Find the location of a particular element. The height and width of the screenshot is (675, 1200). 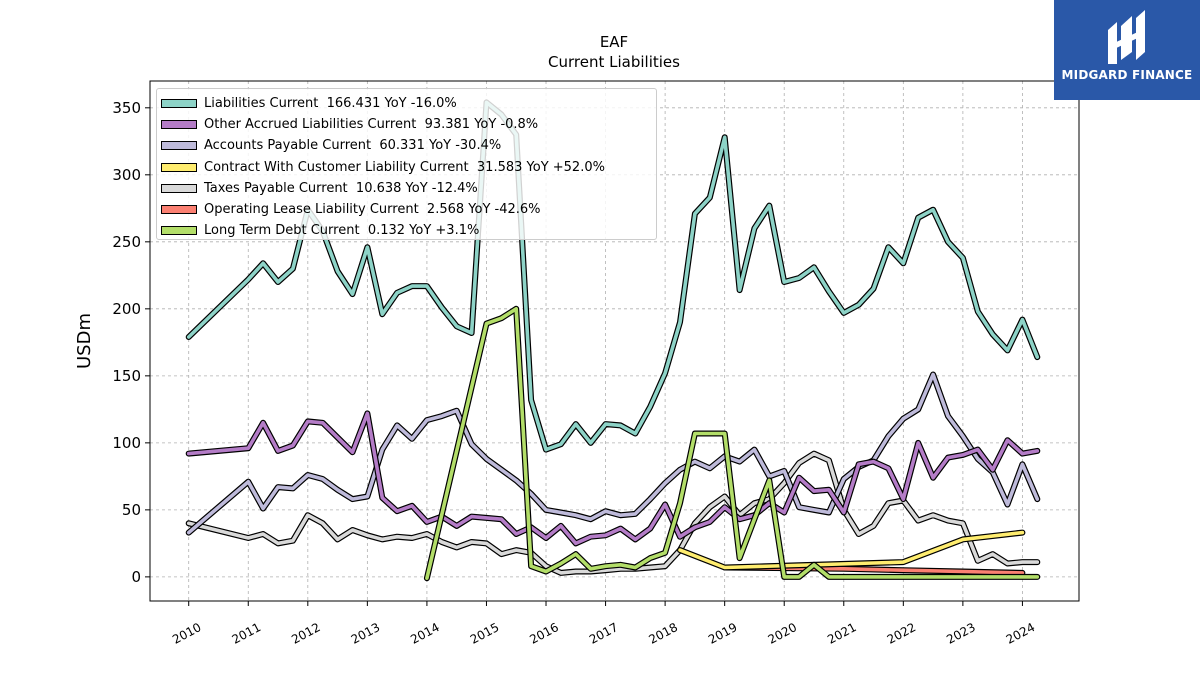

series-other-accrued-liabilities-current is located at coordinates (613, 478).